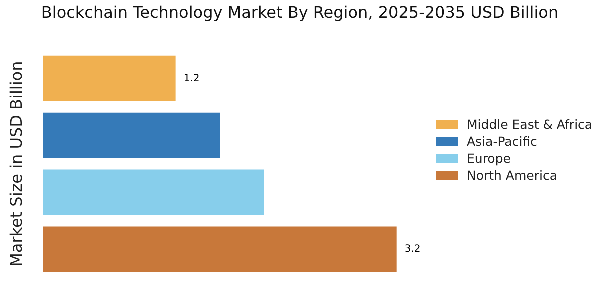 Image resolution: width=600 pixels, height=300 pixels. I want to click on legend-label: Europe, so click(489, 158).